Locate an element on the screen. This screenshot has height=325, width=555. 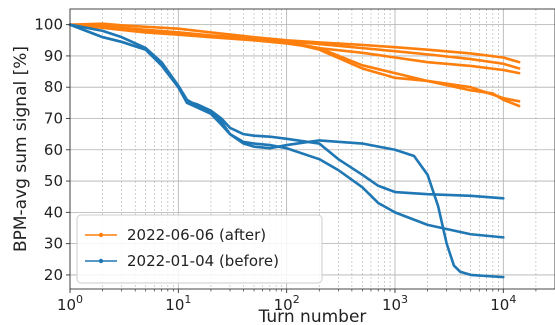
x-tick-label-exponent: 0 is located at coordinates (79, 299).